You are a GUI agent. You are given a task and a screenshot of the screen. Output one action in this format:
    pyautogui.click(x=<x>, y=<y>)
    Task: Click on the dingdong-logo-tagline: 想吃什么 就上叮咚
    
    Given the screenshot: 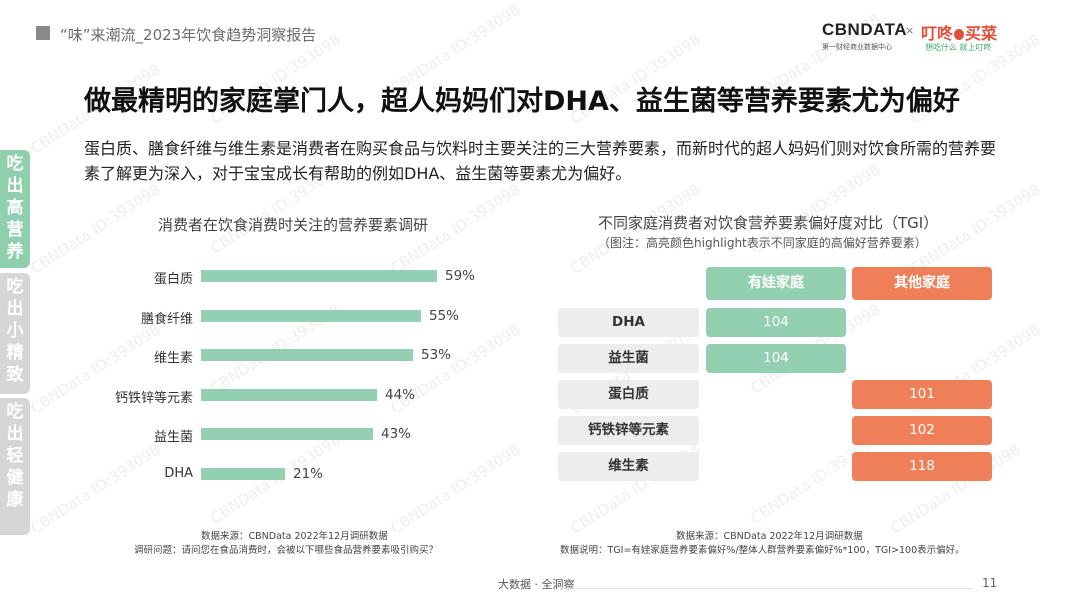 What is the action you would take?
    pyautogui.click(x=958, y=47)
    